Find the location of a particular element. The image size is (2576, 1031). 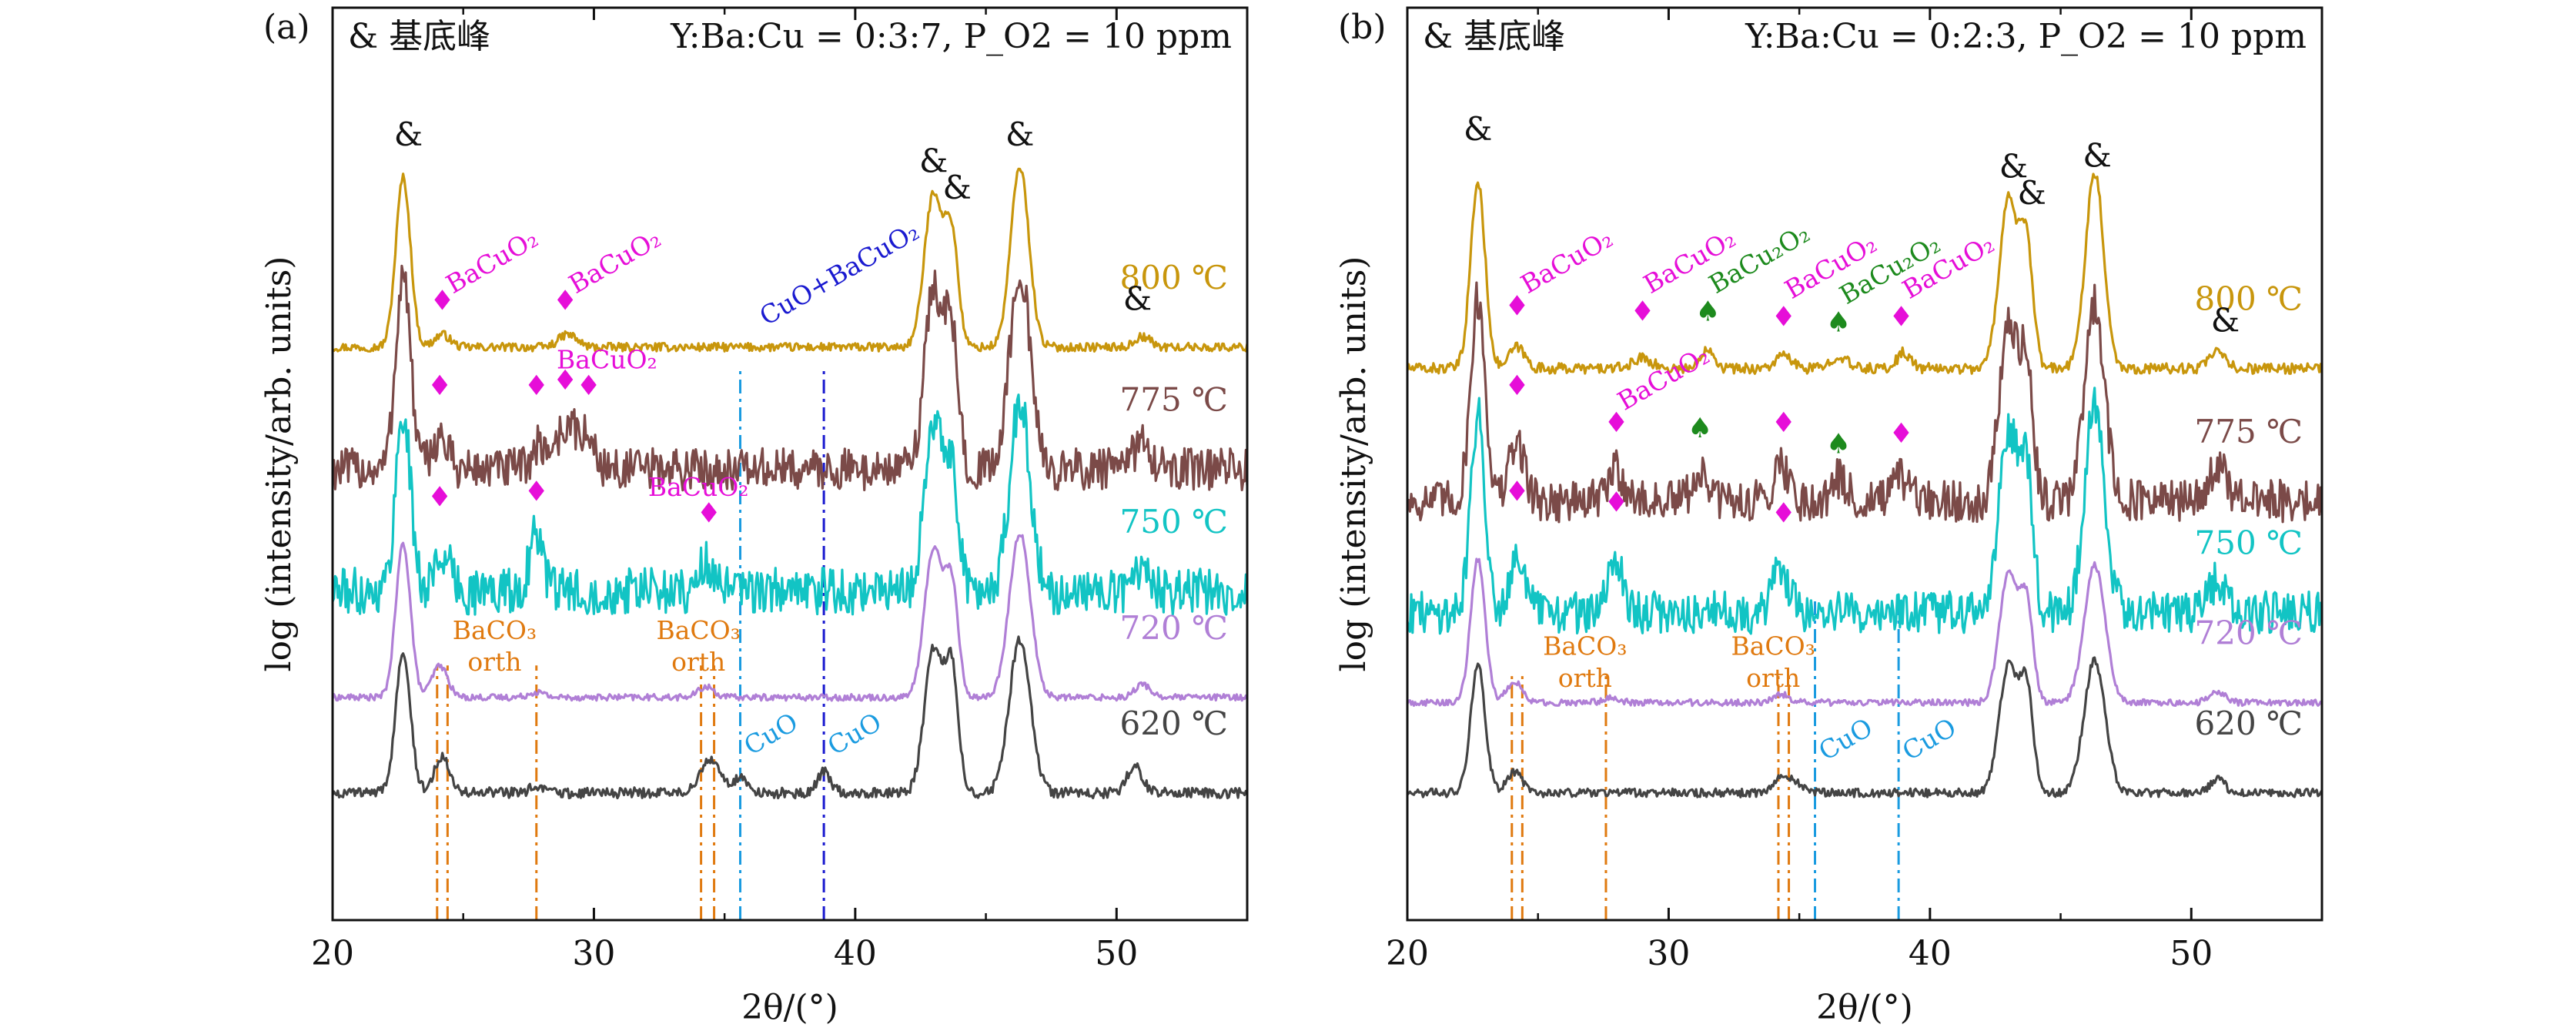

composition-condition: Y:Ba:Cu = 0:3:7, P_O2 = 10 ppm is located at coordinates (951, 36).